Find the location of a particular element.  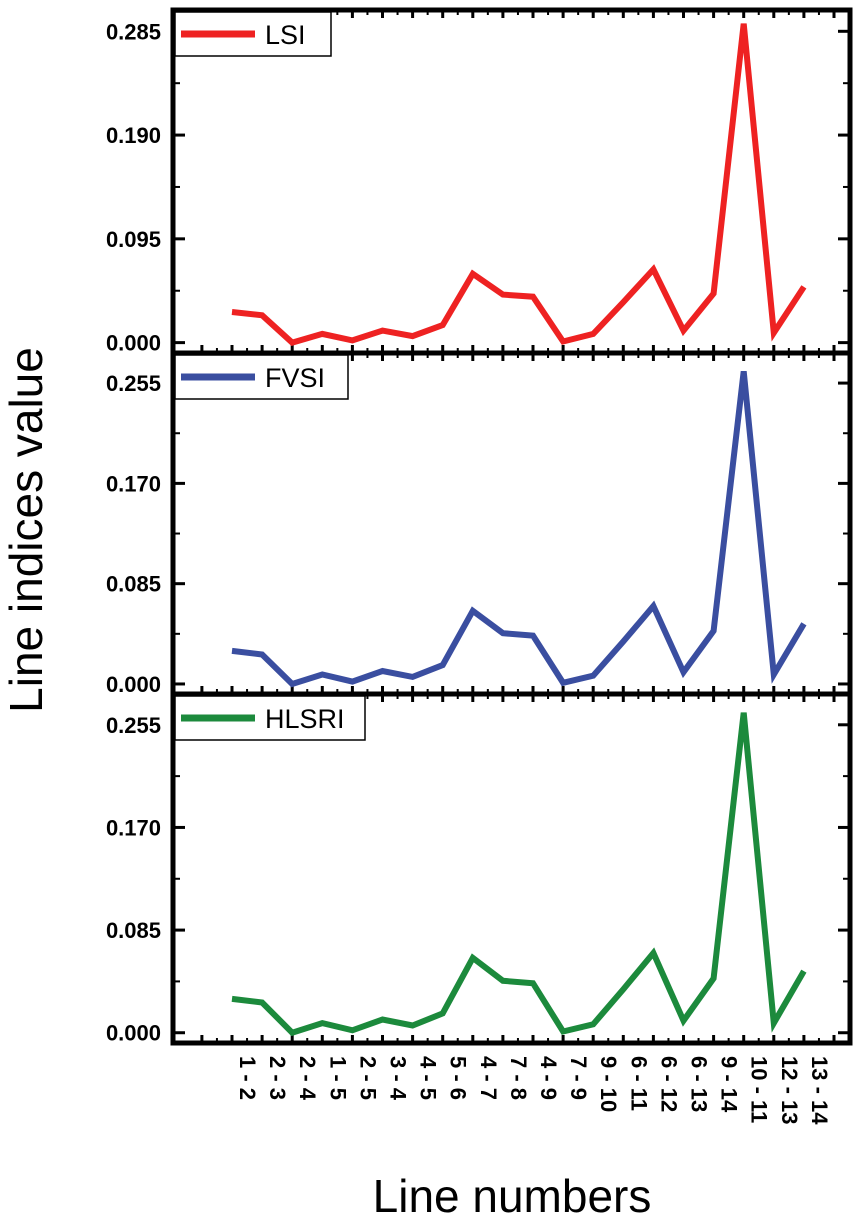

legend-fvsi: FVSI is located at coordinates (261, 377).